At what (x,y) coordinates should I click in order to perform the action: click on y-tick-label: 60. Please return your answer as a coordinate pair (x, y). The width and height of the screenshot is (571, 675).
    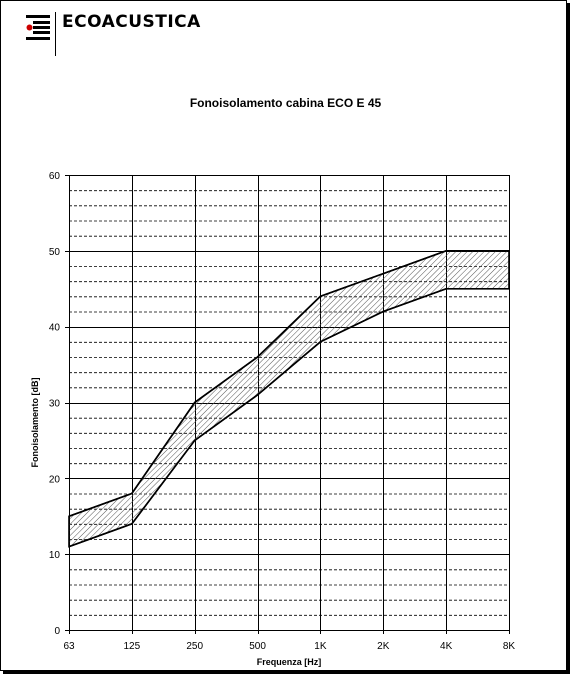
    Looking at the image, I should click on (55, 176).